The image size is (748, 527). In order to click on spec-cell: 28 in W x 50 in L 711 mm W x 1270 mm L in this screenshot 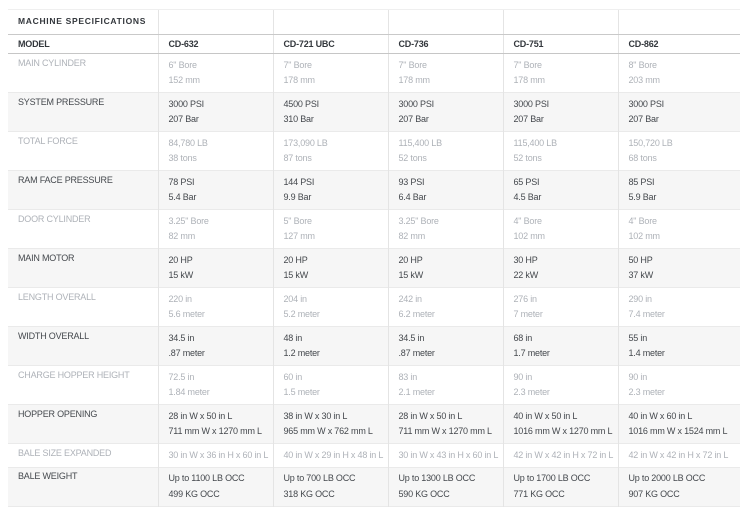, I will do `click(215, 424)`.